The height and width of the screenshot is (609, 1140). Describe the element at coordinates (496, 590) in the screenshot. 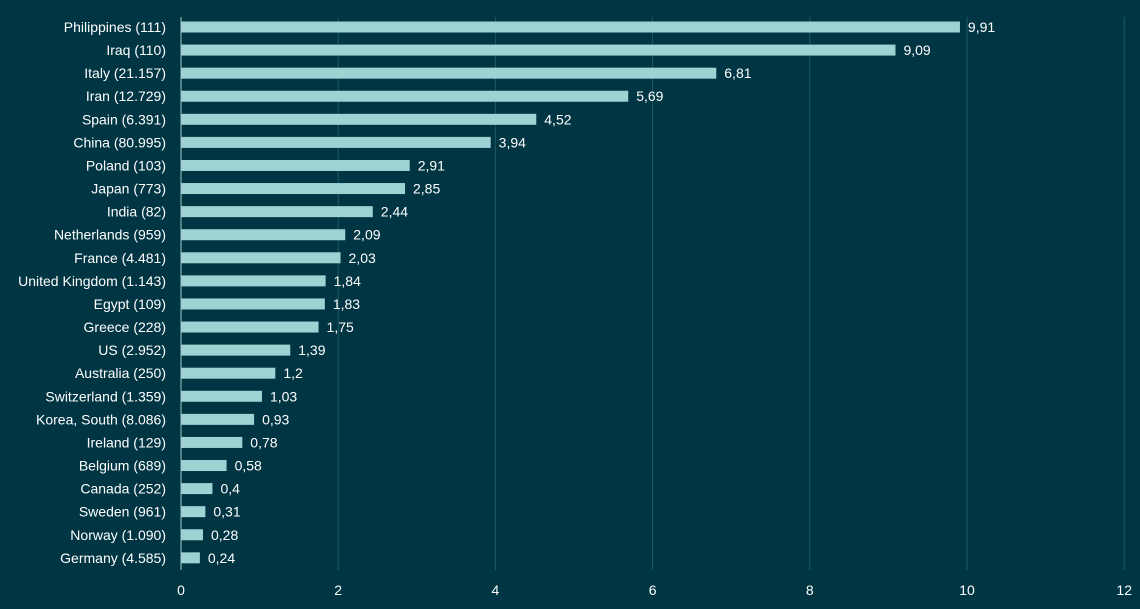

I see `x-tick-label: 4` at that location.